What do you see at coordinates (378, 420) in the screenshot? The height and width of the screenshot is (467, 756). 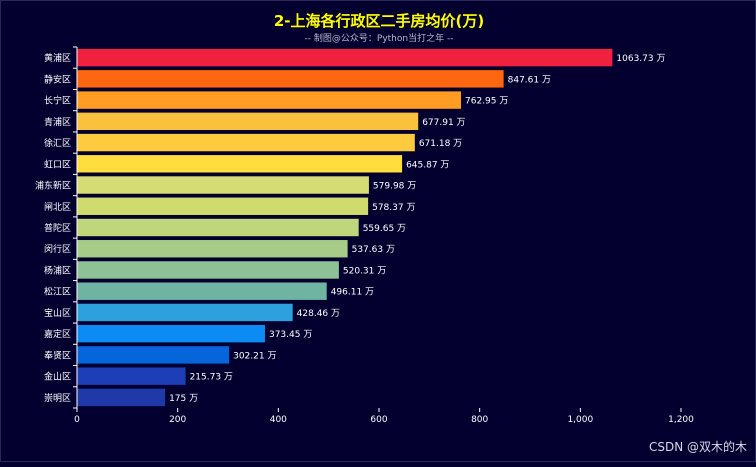 I see `x-tick-label-3: 600` at bounding box center [378, 420].